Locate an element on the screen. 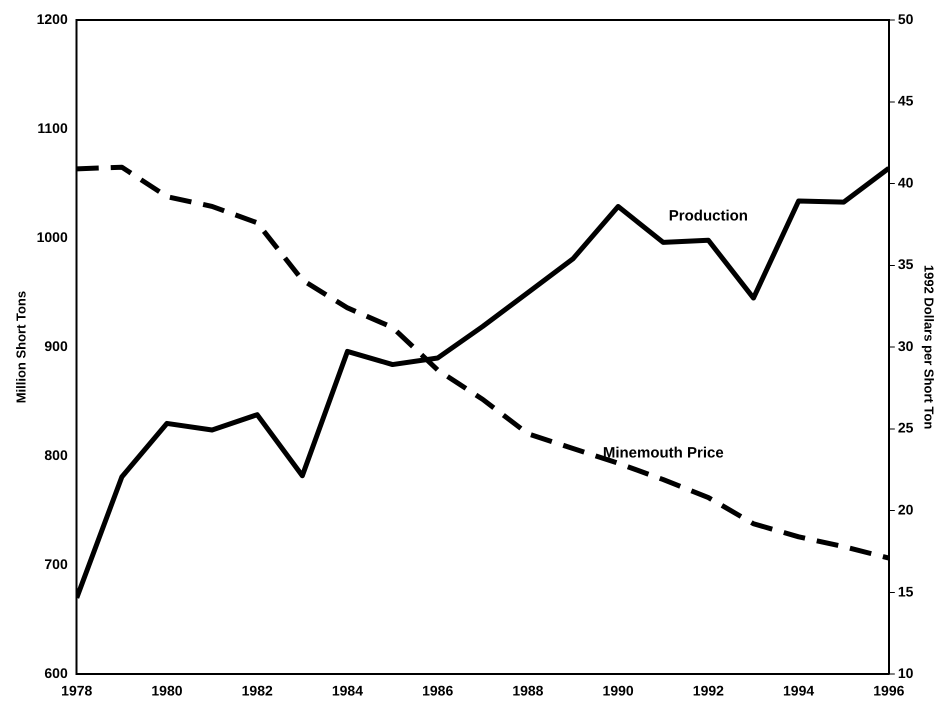 The width and height of the screenshot is (950, 713). y-tick-label: 1100 is located at coordinates (52, 128).